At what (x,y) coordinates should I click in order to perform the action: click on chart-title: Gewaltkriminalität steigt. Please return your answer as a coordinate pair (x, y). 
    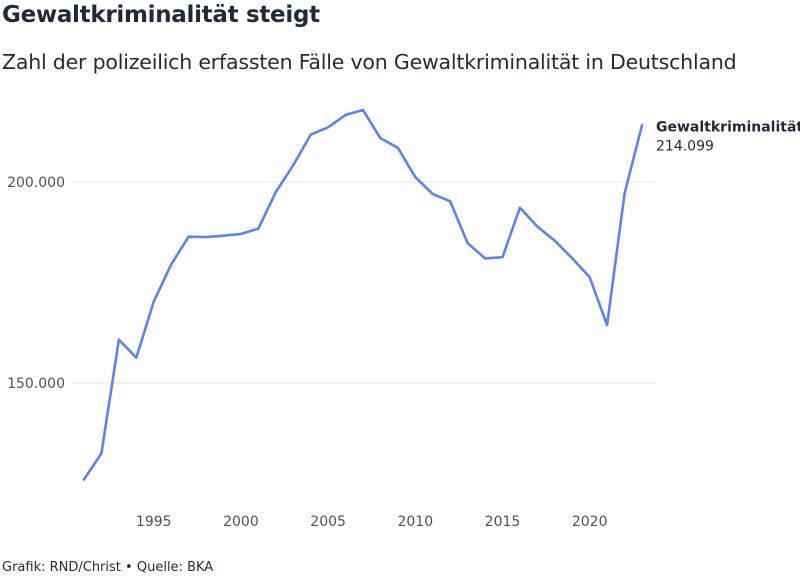
    Looking at the image, I should click on (161, 15).